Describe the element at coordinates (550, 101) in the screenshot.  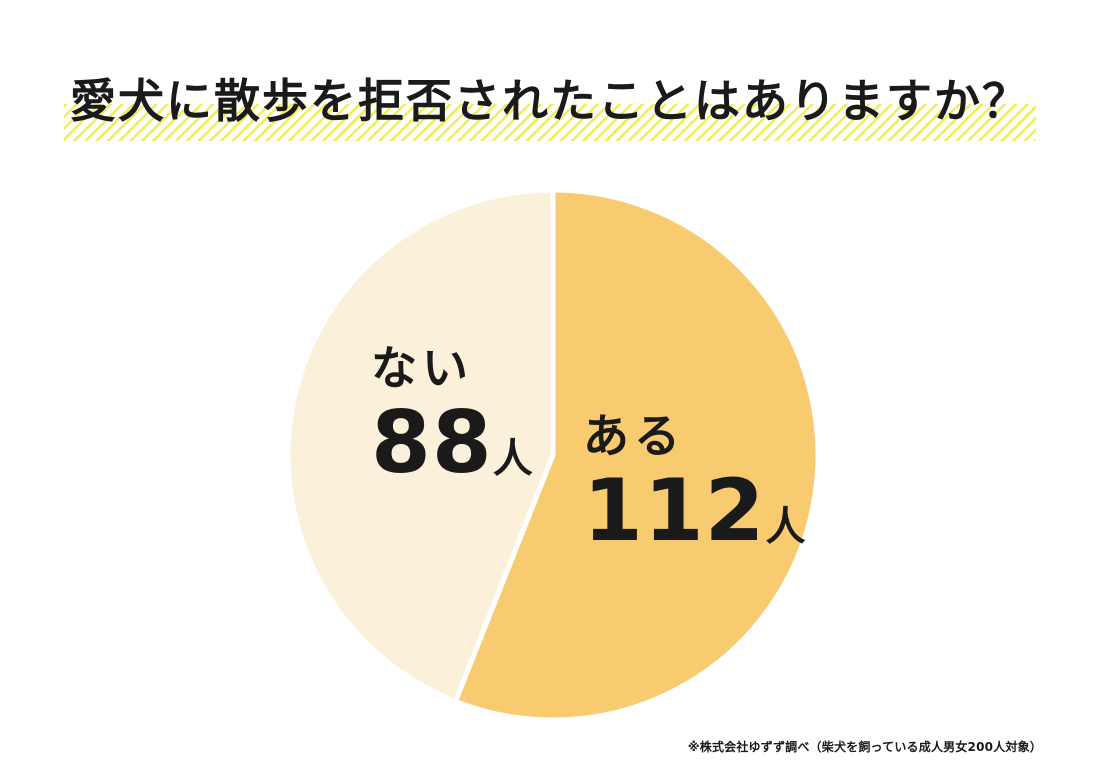
I see `page-title-text: 愛犬に散歩を拒否されたことはありますか？` at that location.